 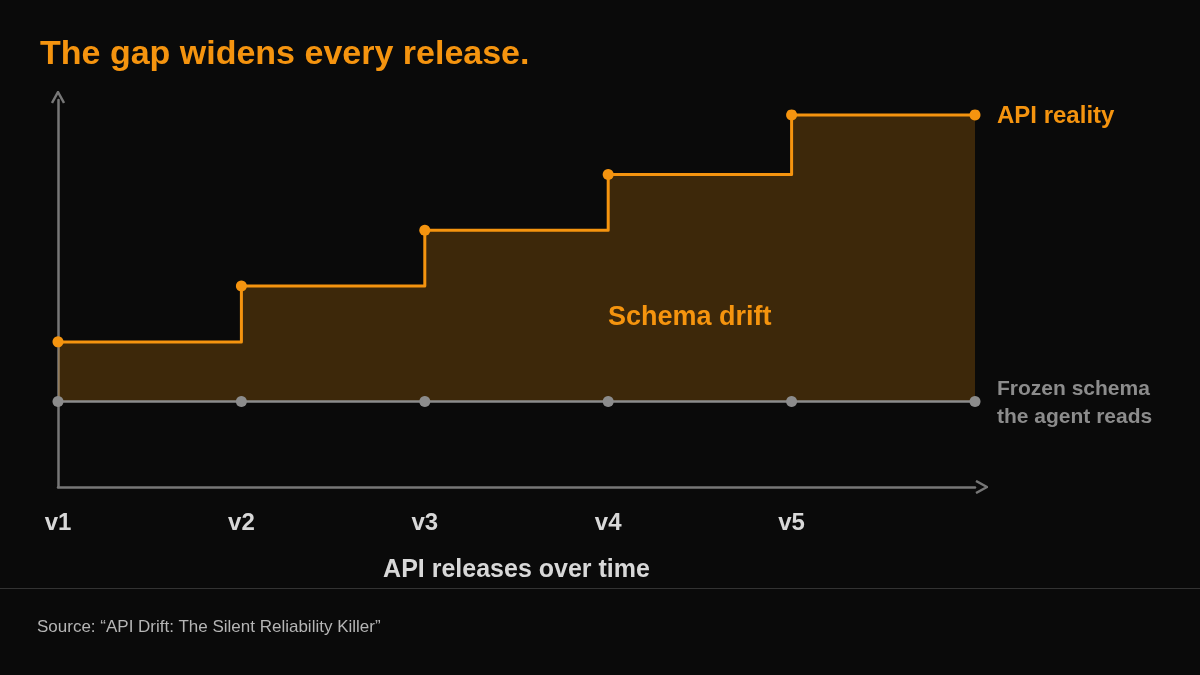 I want to click on chart-title: The gap widens every release., so click(x=285, y=52).